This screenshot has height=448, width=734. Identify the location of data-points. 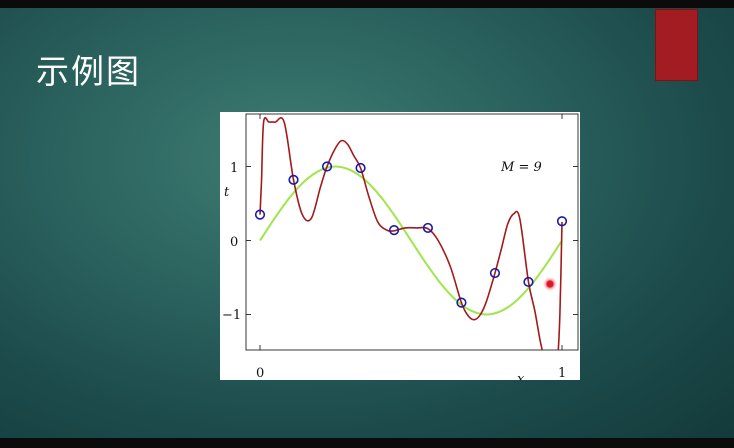
(411, 234).